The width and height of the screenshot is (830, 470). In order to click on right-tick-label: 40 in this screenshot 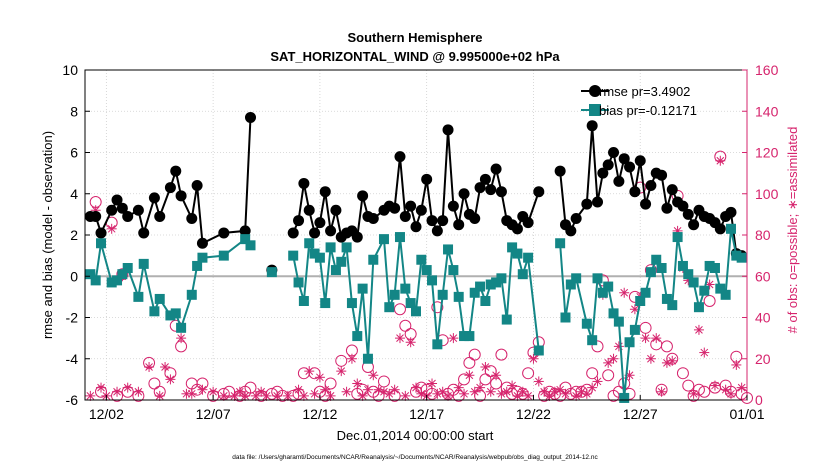, I will do `click(763, 318)`.